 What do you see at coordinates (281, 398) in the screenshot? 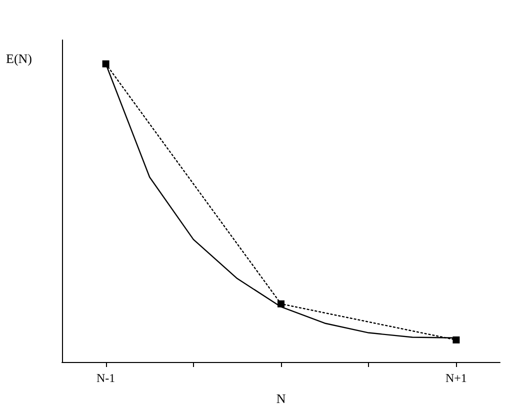
I see `x-axis-title: N` at bounding box center [281, 398].